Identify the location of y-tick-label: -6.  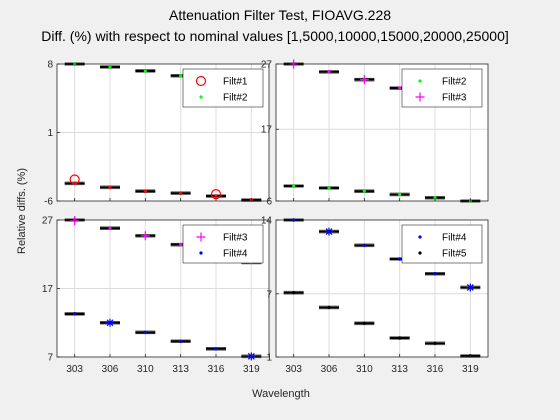
(48, 202).